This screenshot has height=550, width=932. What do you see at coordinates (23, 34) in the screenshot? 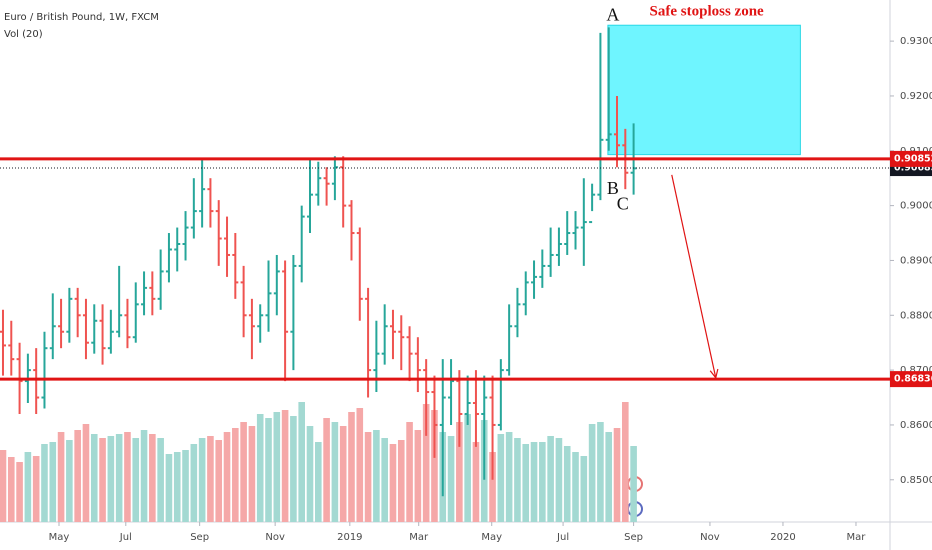
I see `volume-label: Vol (20)` at bounding box center [23, 34].